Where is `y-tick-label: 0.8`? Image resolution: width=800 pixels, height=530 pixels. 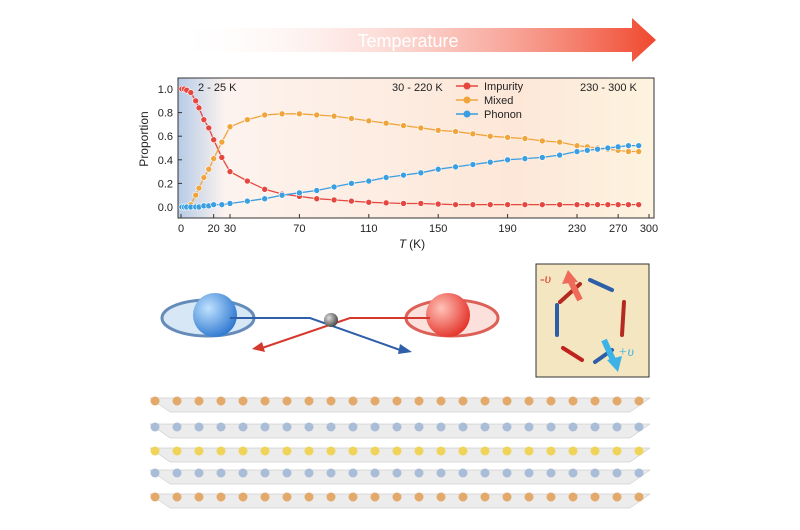
y-tick-label: 0.8 is located at coordinates (165, 114).